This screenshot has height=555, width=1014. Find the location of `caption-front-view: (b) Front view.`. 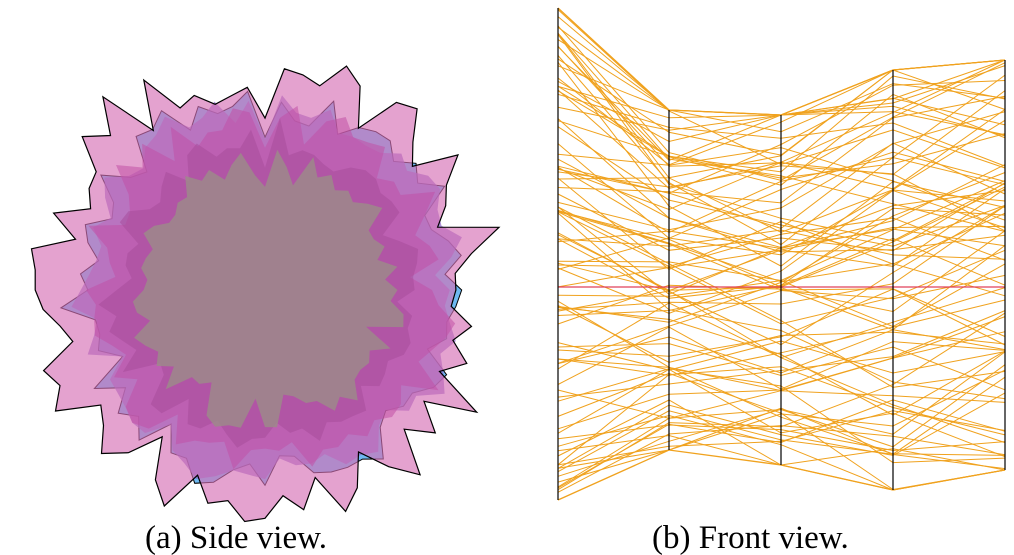

caption-front-view: (b) Front view. is located at coordinates (750, 537).